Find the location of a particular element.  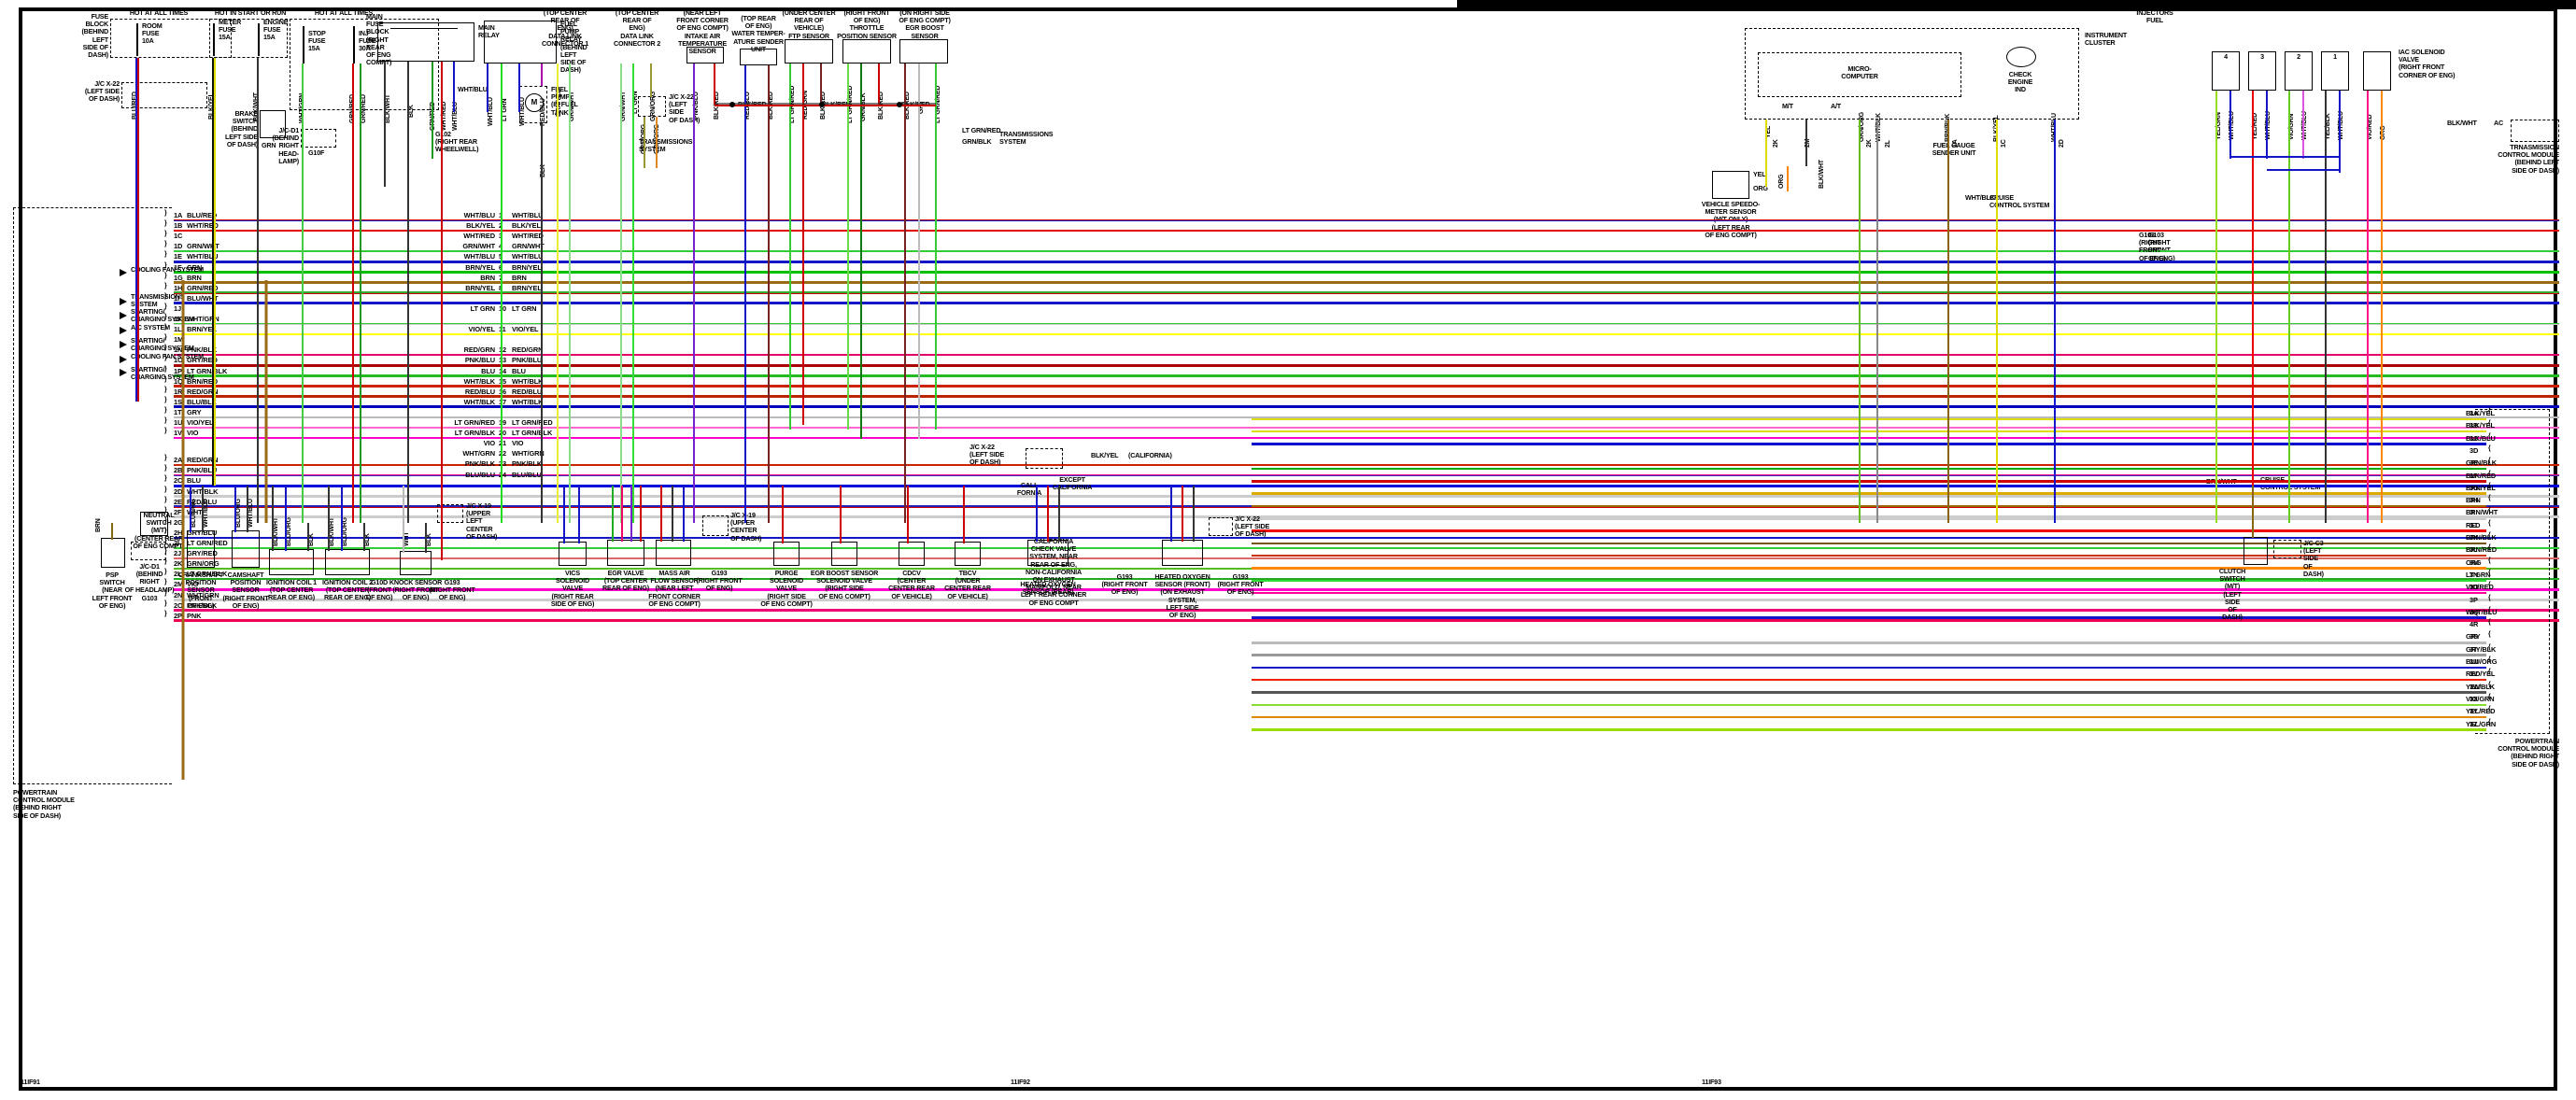

pcm-left-row: 1T GRY is located at coordinates (188, 412).